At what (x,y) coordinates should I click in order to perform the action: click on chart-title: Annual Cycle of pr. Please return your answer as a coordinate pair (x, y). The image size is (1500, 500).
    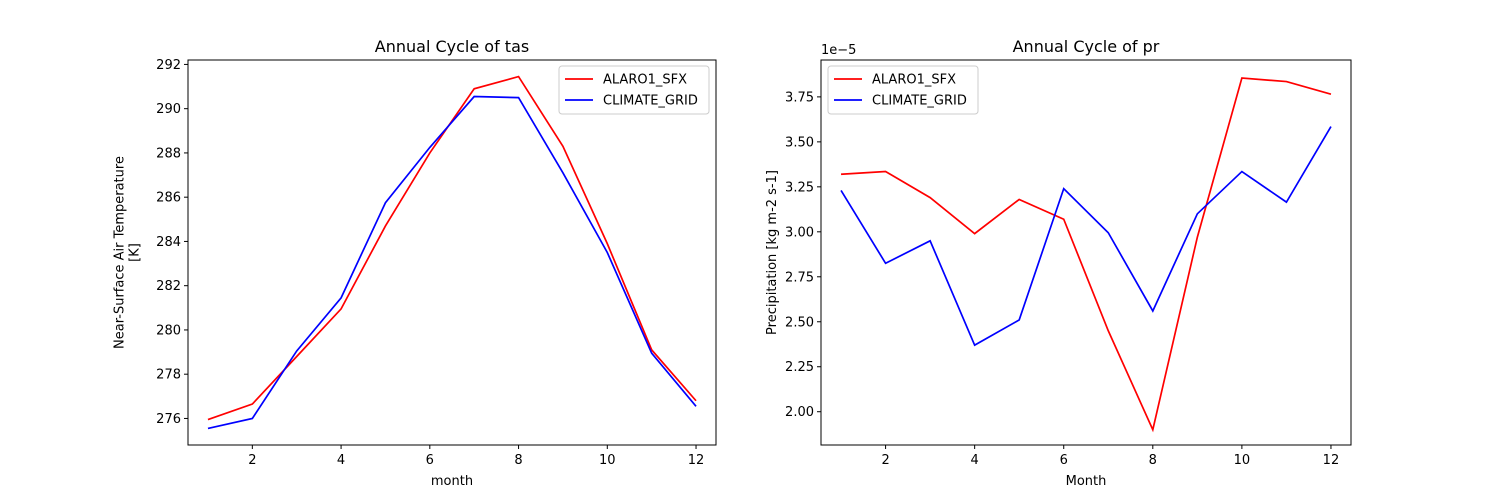
    Looking at the image, I should click on (1086, 46).